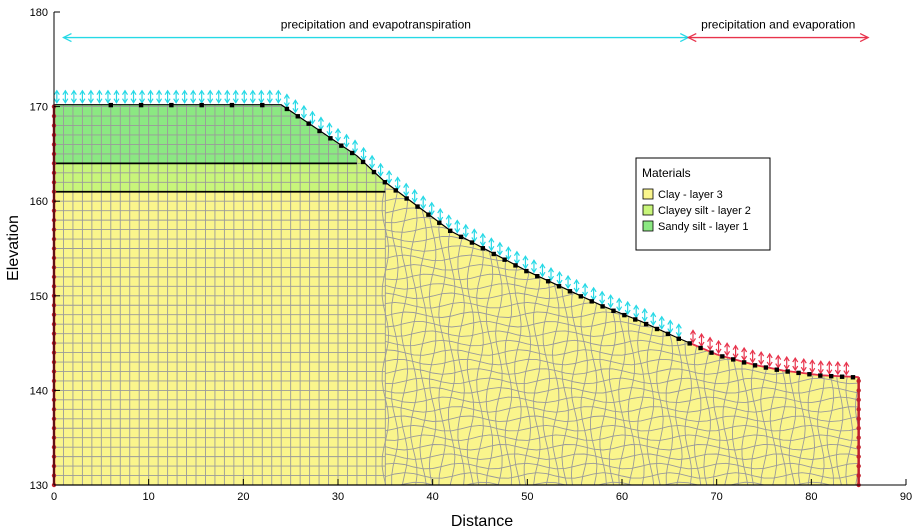 Image resolution: width=917 pixels, height=531 pixels. Describe the element at coordinates (39, 13) in the screenshot. I see `y-tick-label: 180` at that location.